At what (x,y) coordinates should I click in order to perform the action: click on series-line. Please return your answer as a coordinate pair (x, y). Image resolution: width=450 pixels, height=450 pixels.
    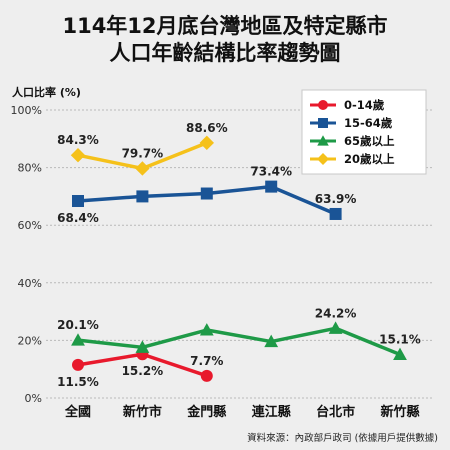
    Looking at the image, I should click on (239, 341).